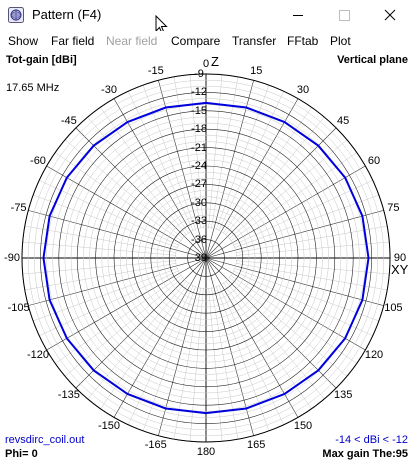  Describe the element at coordinates (303, 89) in the screenshot. I see `angle-label: 30` at that location.